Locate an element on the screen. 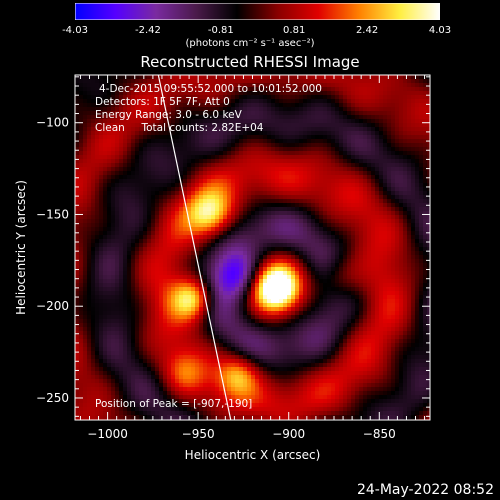  annotation-line: Clean Total counts: 2.82E+04 is located at coordinates (179, 128).